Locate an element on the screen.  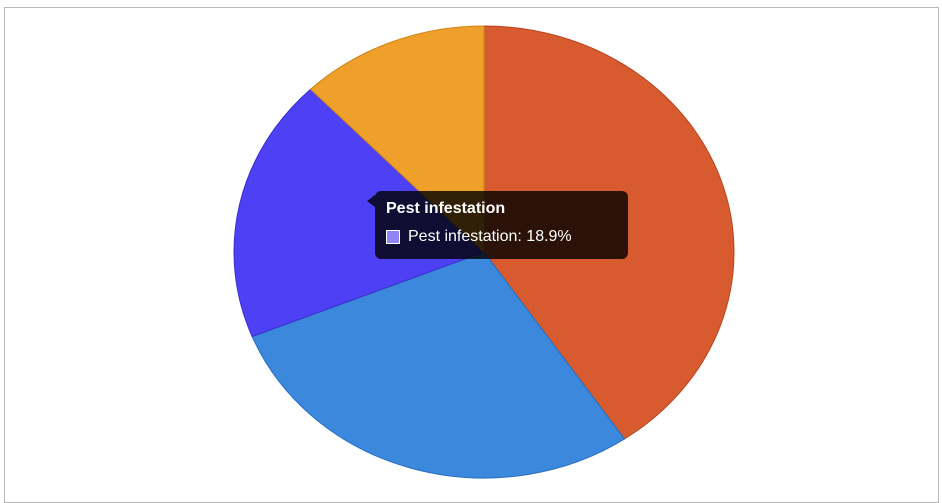
tooltip-title: Pest infestation is located at coordinates (446, 208).